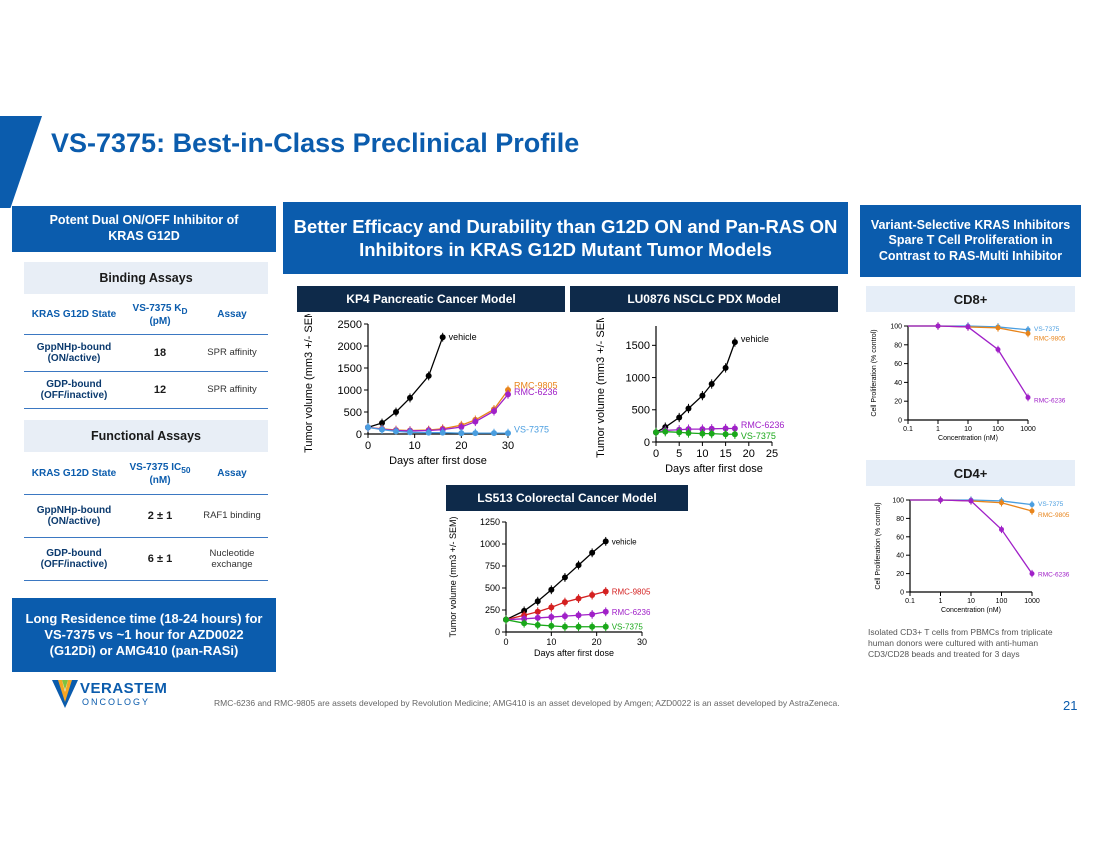 This screenshot has width=1100, height=849. Describe the element at coordinates (124, 688) in the screenshot. I see `logo-name: VERASTEM` at that location.